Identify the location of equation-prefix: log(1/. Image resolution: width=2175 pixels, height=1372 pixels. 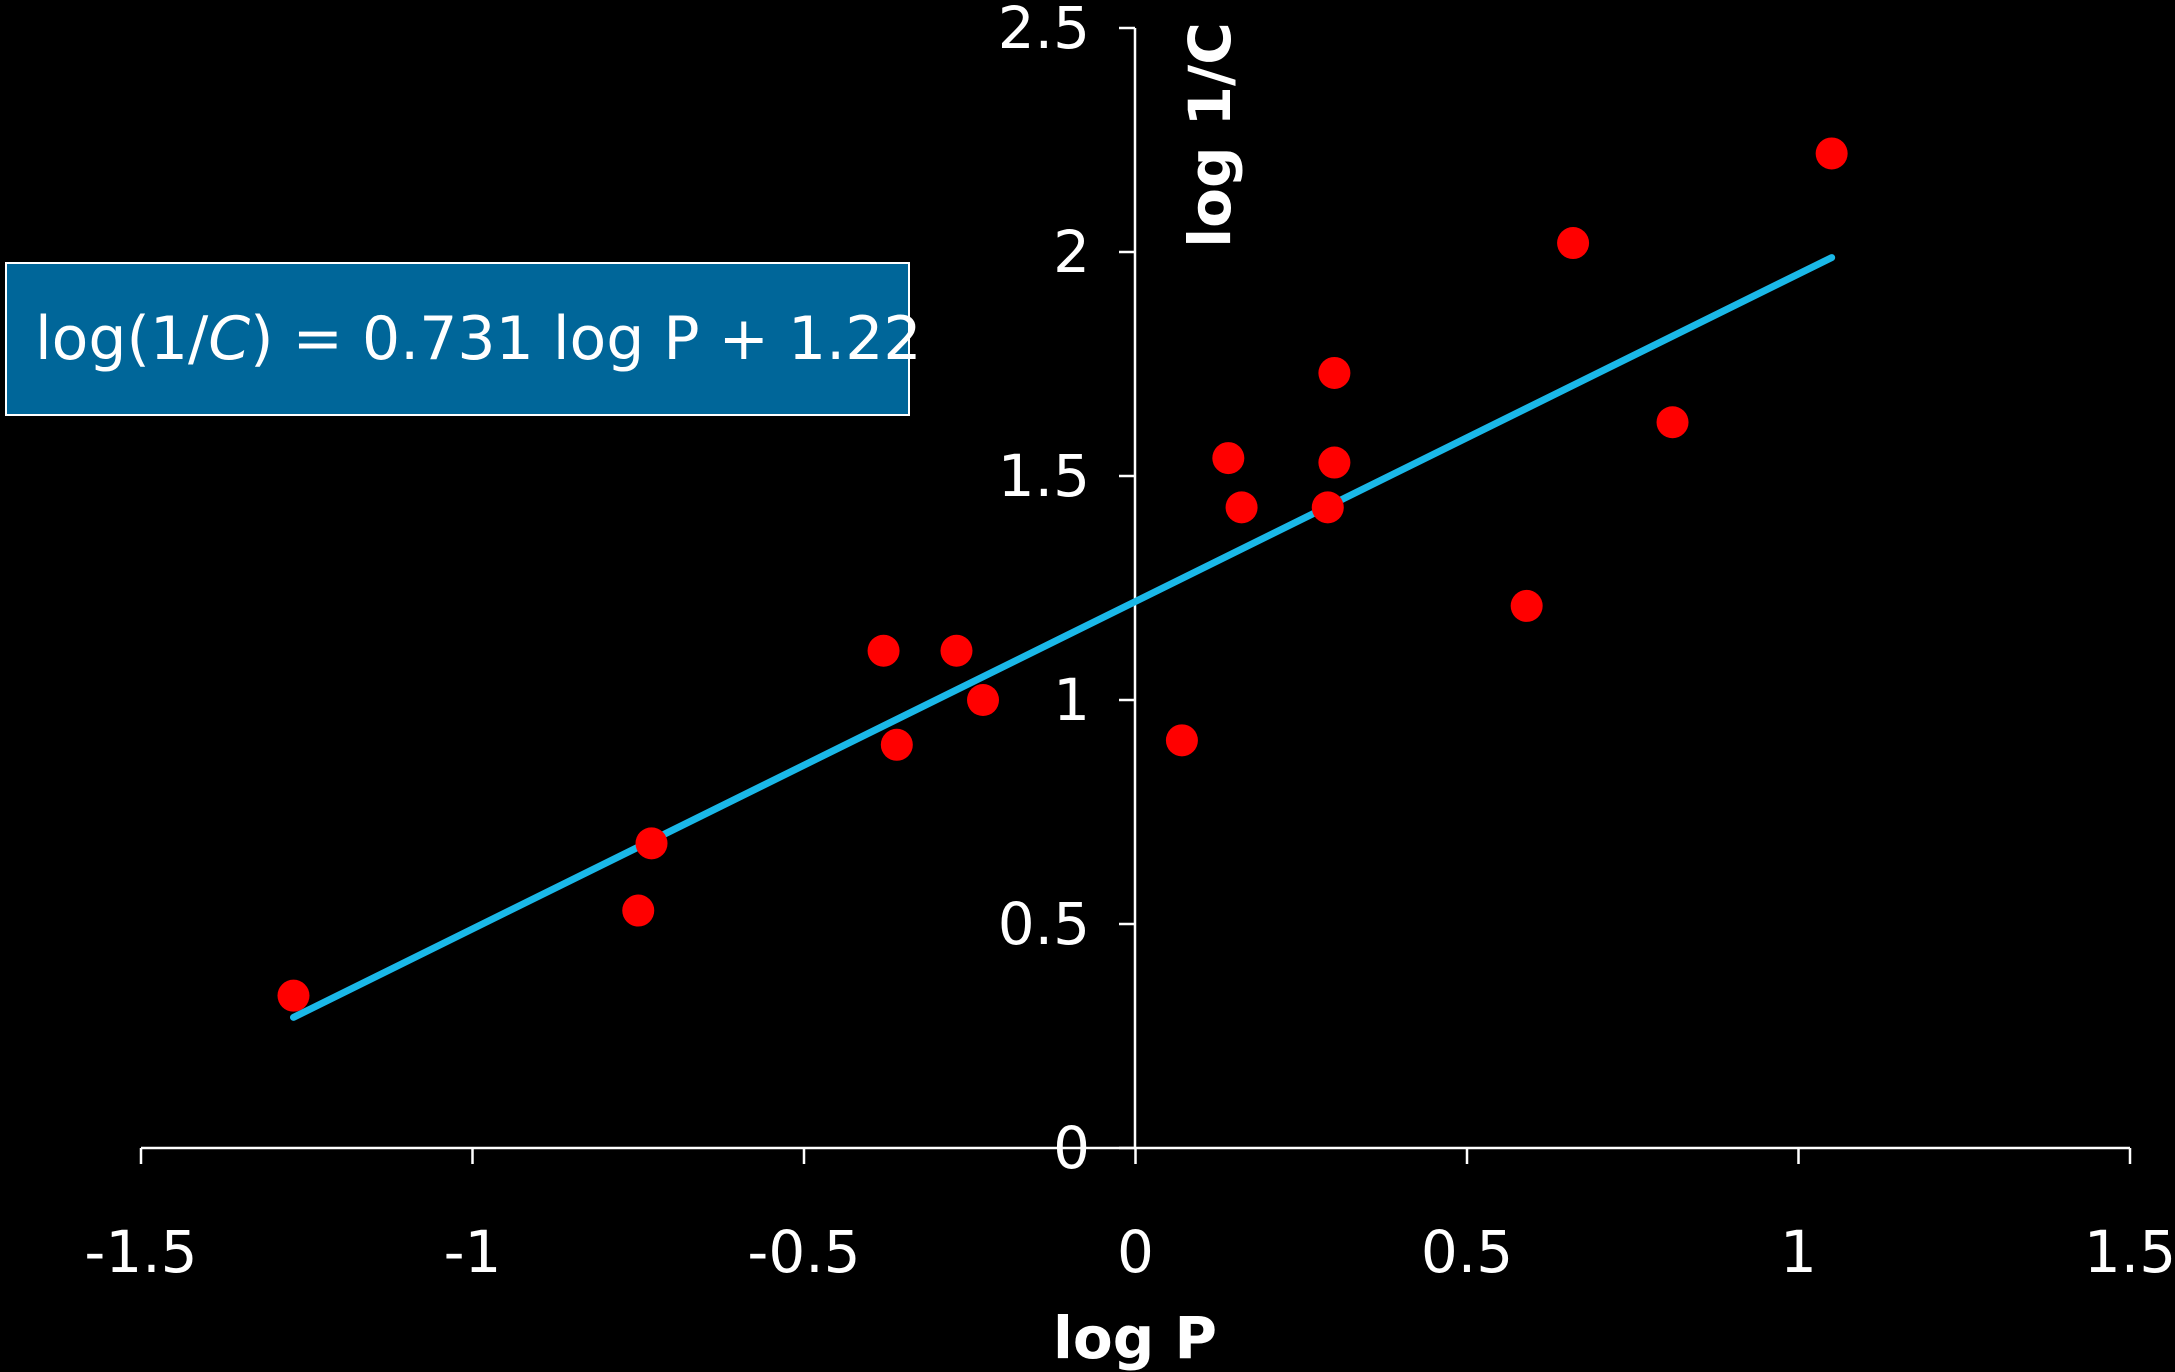
(122, 339).